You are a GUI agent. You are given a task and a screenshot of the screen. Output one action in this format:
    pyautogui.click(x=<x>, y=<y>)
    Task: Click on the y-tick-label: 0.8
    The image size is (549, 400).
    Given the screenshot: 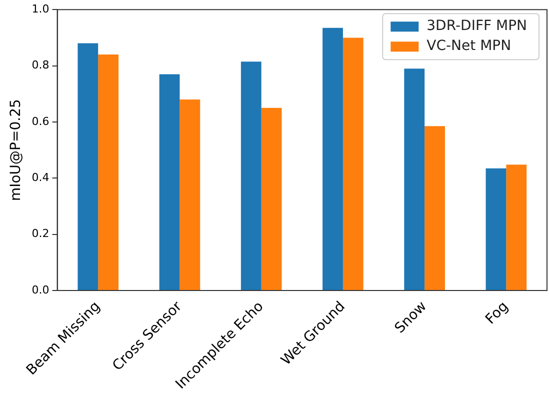 What is the action you would take?
    pyautogui.click(x=41, y=65)
    